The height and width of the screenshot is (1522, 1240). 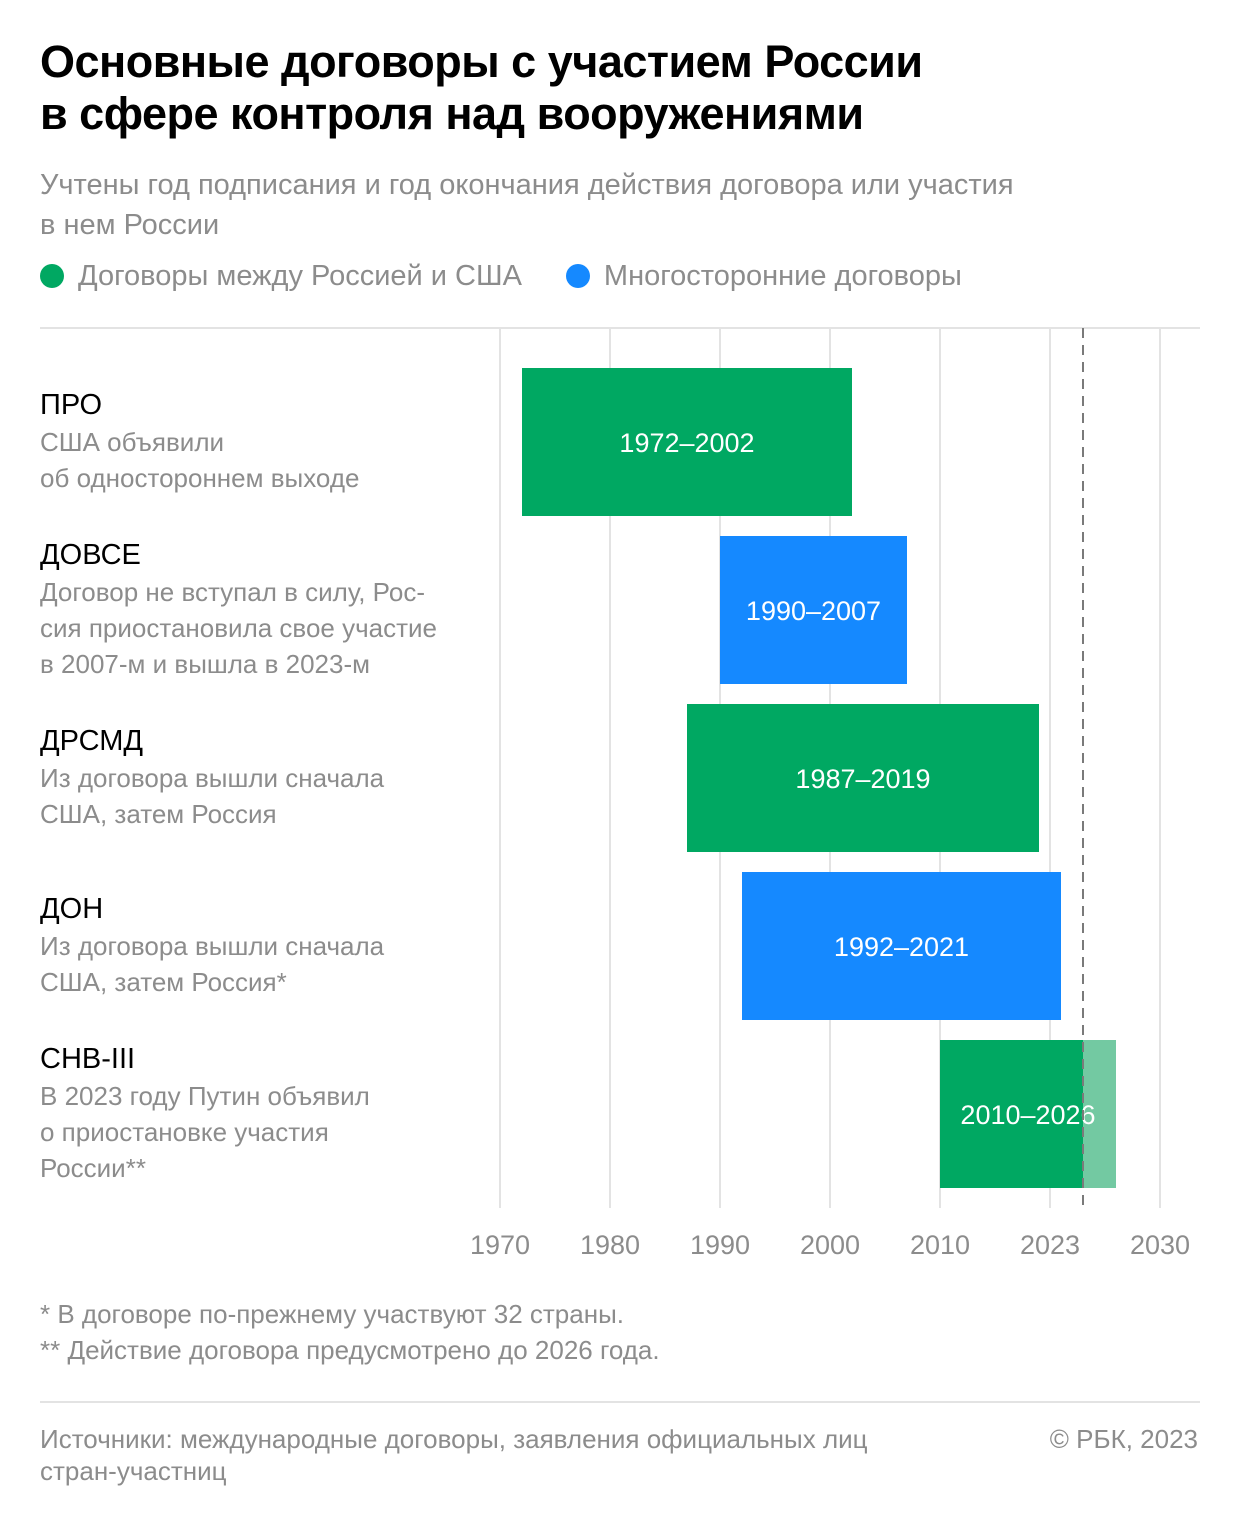 I want to click on bar-label: 1990–2007, so click(x=813, y=611).